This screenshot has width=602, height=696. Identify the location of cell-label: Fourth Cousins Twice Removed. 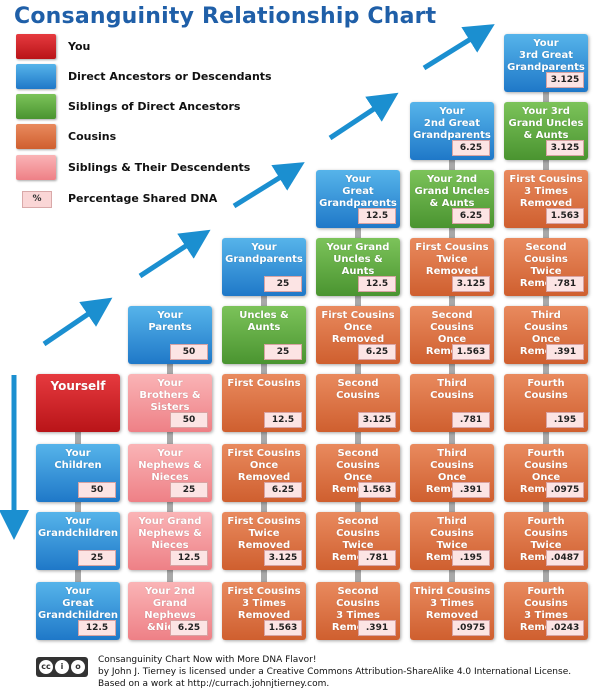
(546, 539).